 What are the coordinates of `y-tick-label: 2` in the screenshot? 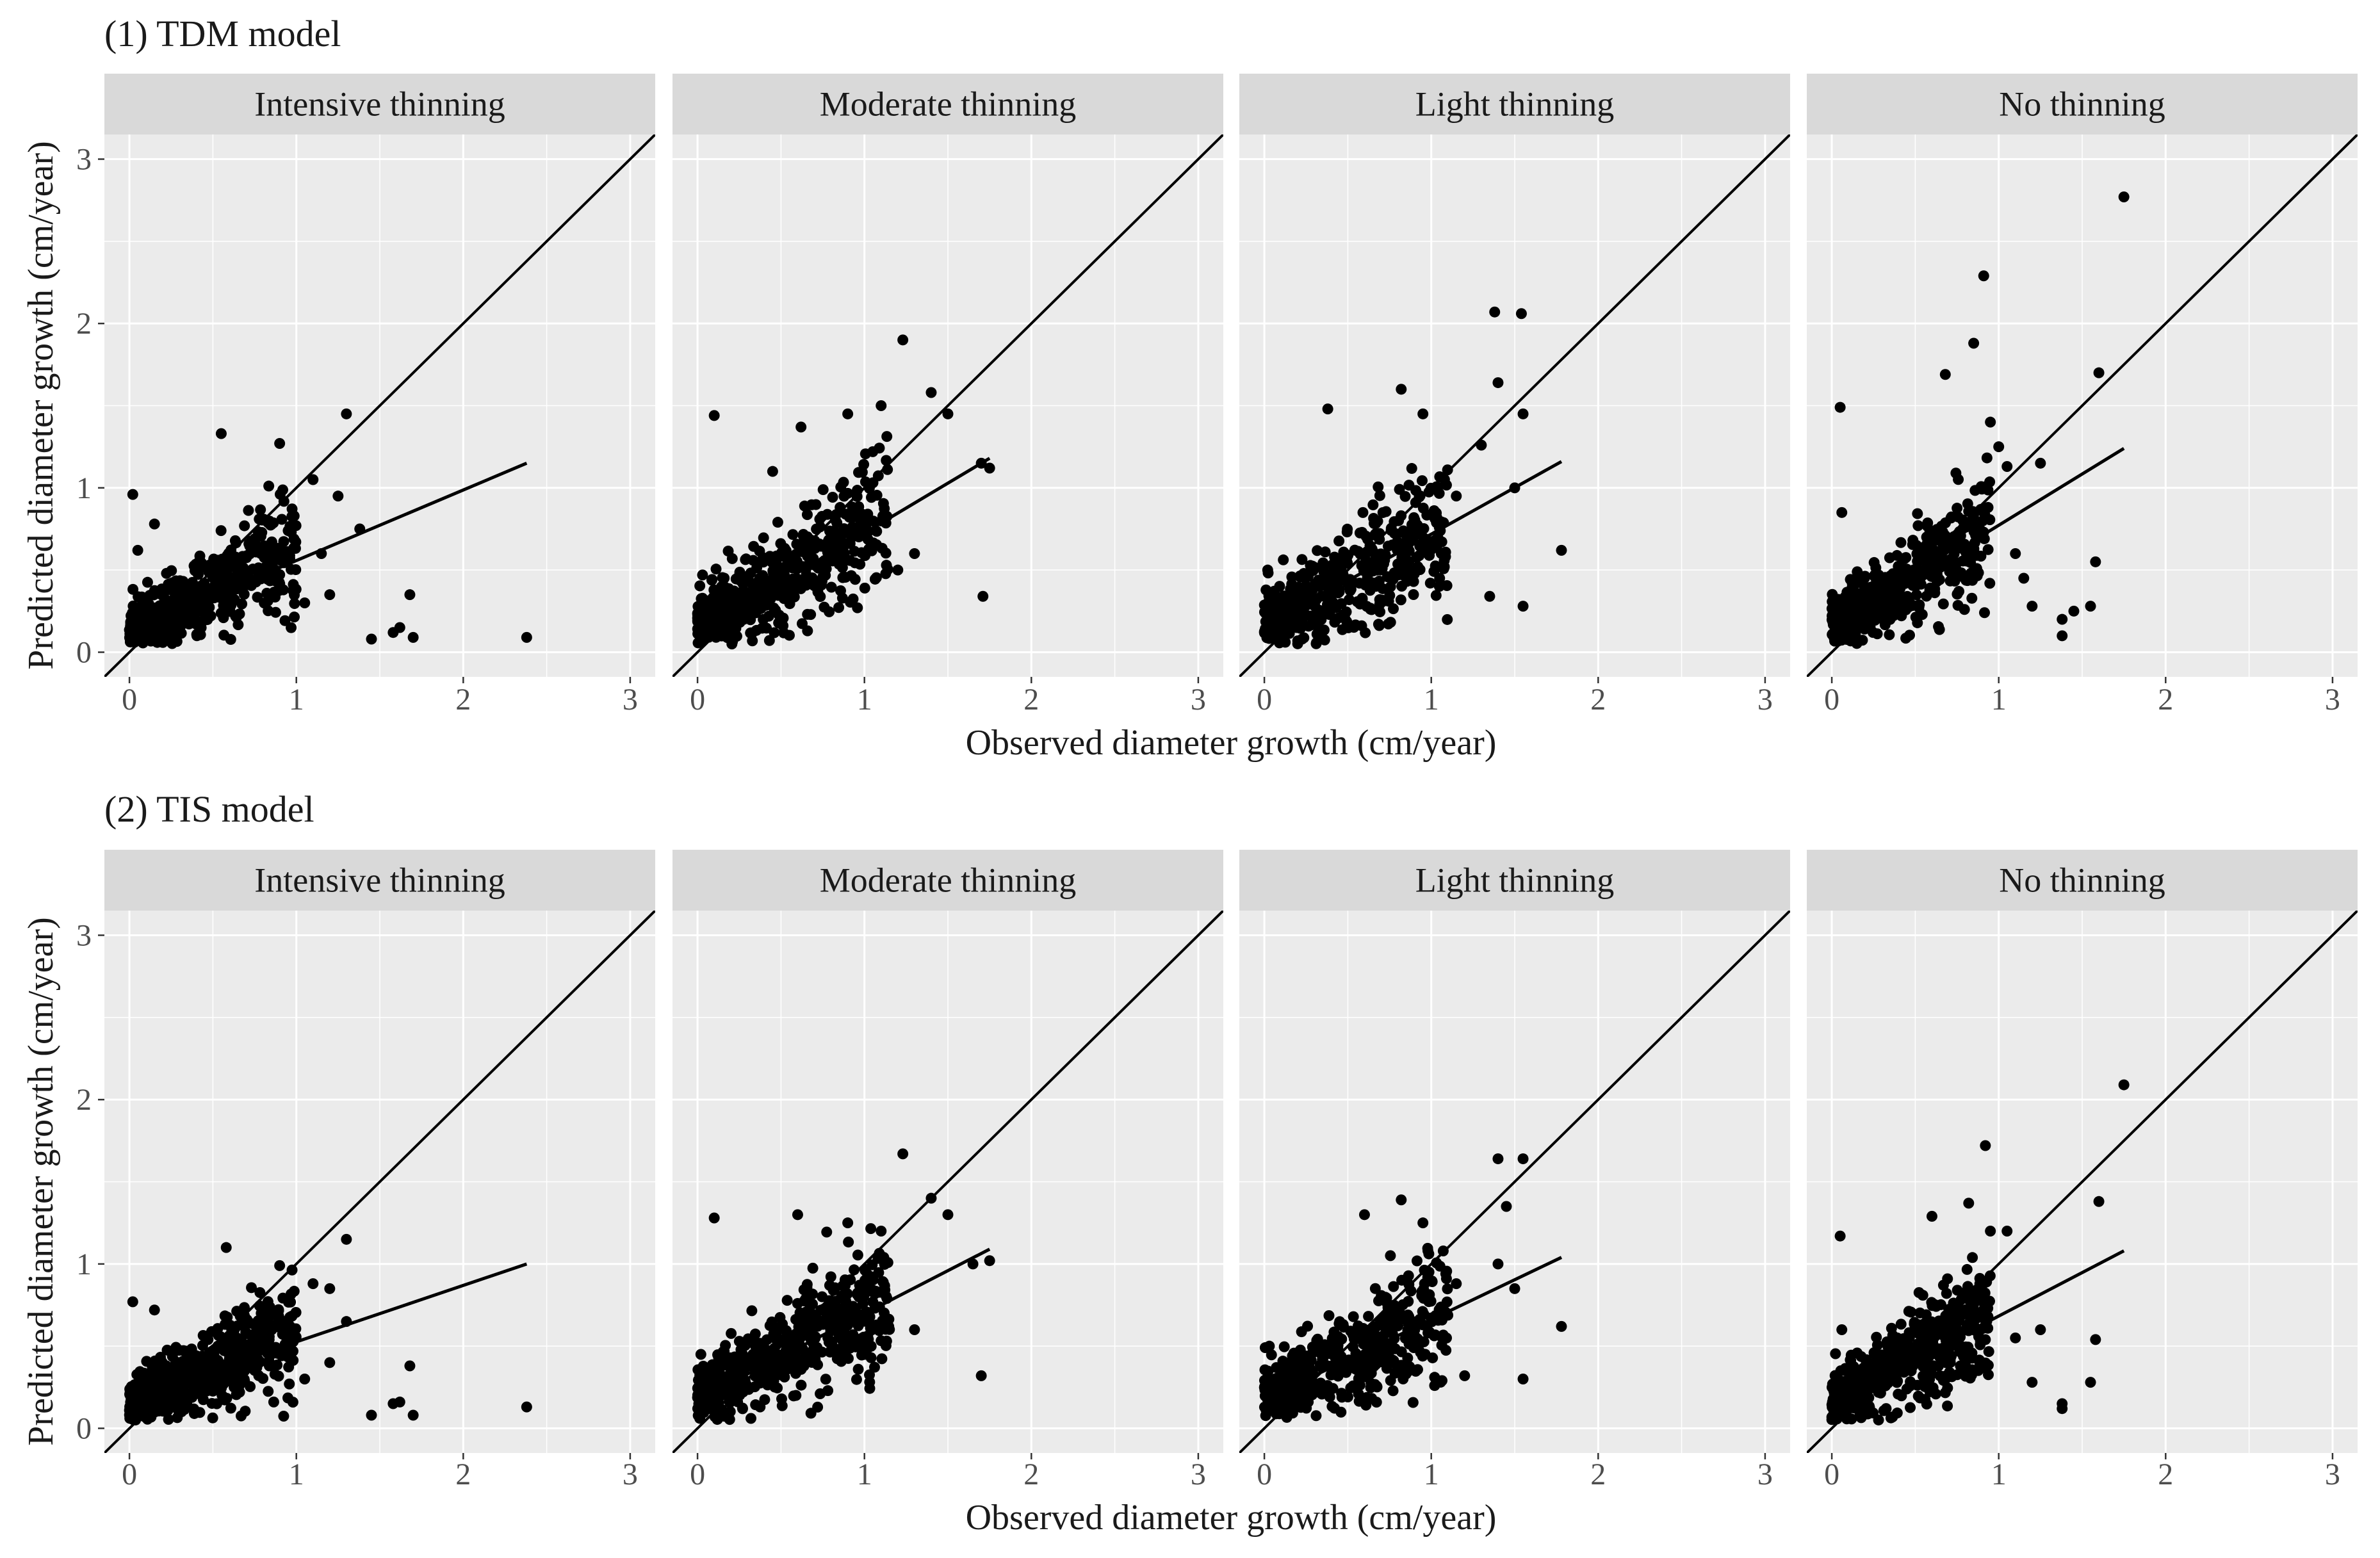 It's located at (84, 1100).